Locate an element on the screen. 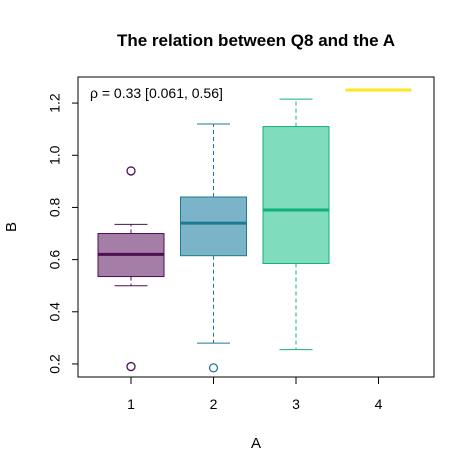  x-tick-label: 2 is located at coordinates (214, 404).